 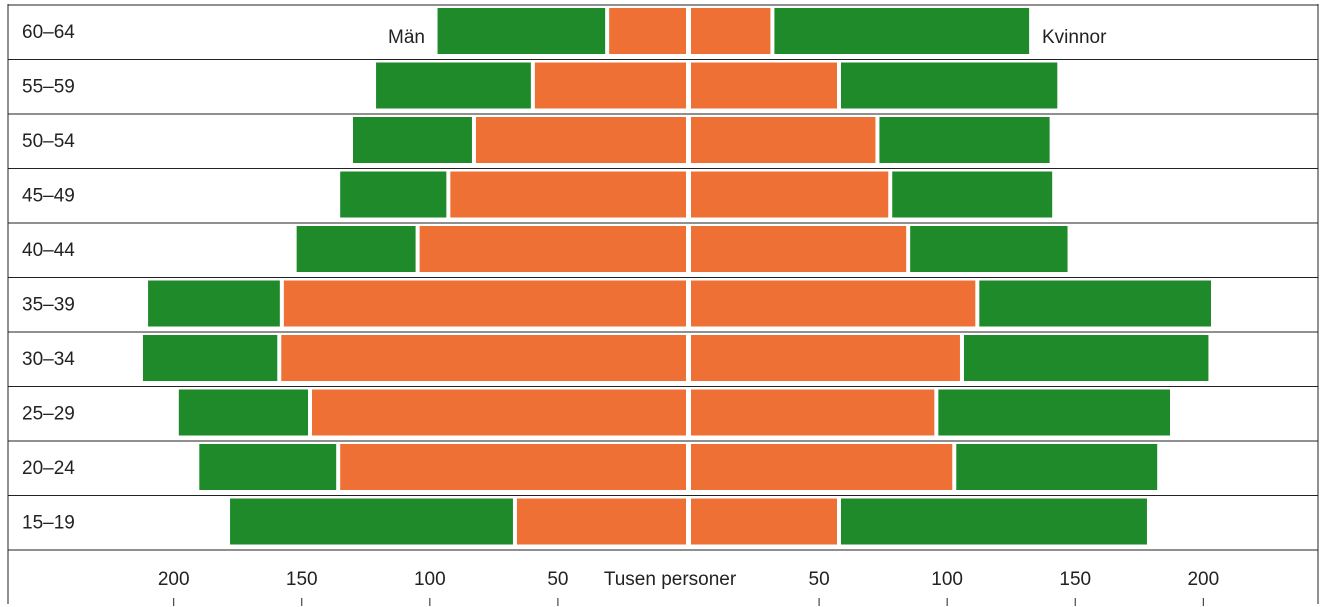 I want to click on y-tick-label: 55–59, so click(x=48, y=87).